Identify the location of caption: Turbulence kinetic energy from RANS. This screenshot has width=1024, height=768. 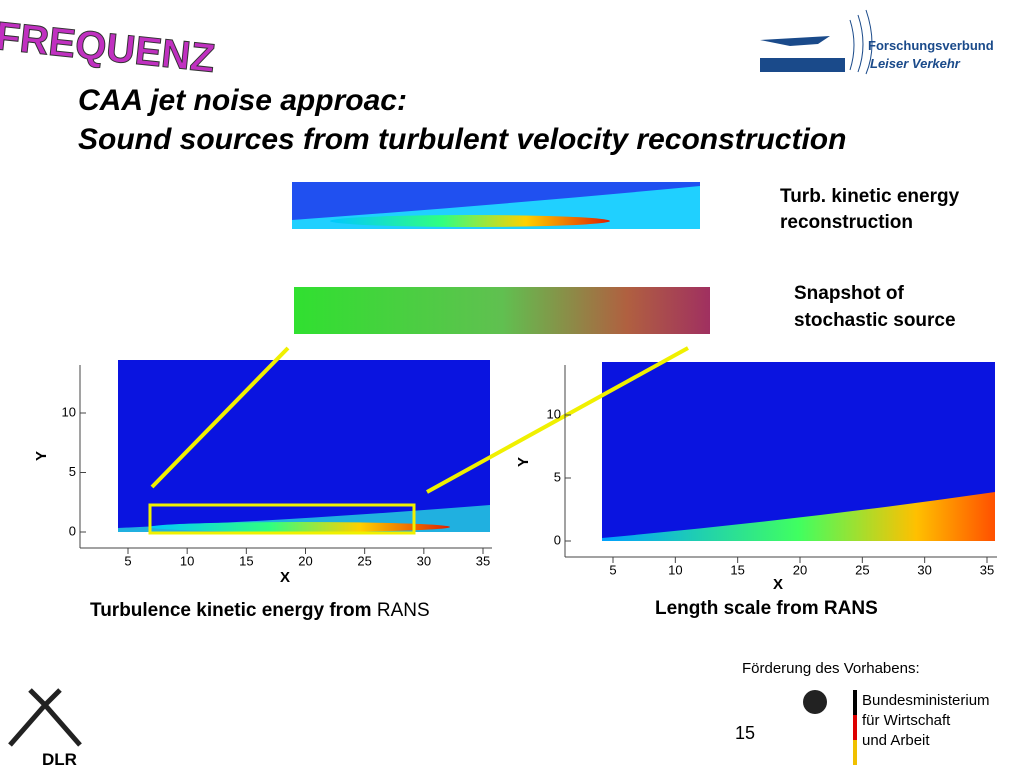
(260, 611).